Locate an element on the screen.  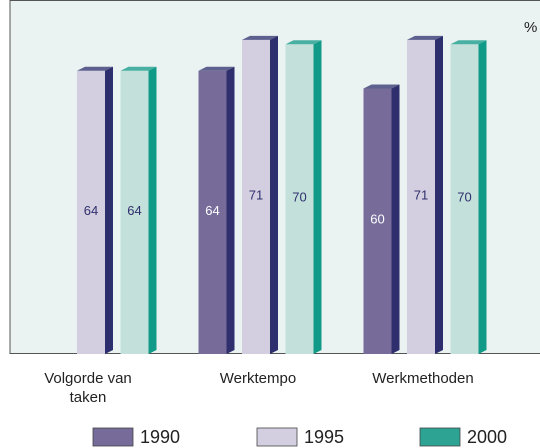
legend-label: 1990 is located at coordinates (160, 437).